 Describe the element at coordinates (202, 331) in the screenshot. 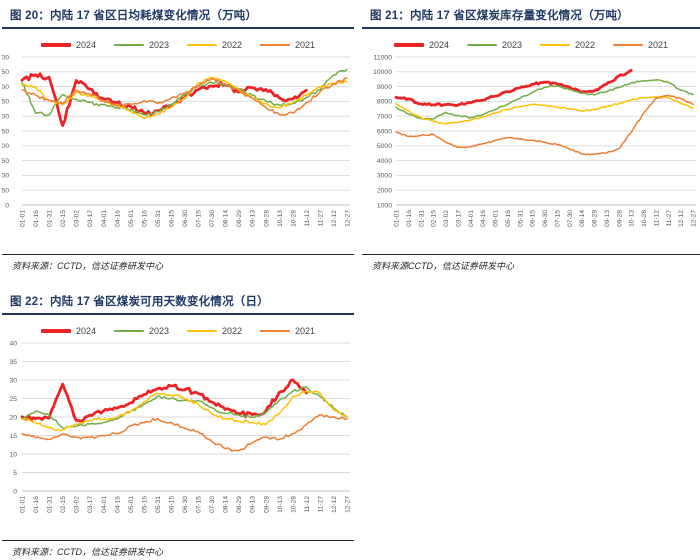

I see `legend-line-swatch-2022` at that location.